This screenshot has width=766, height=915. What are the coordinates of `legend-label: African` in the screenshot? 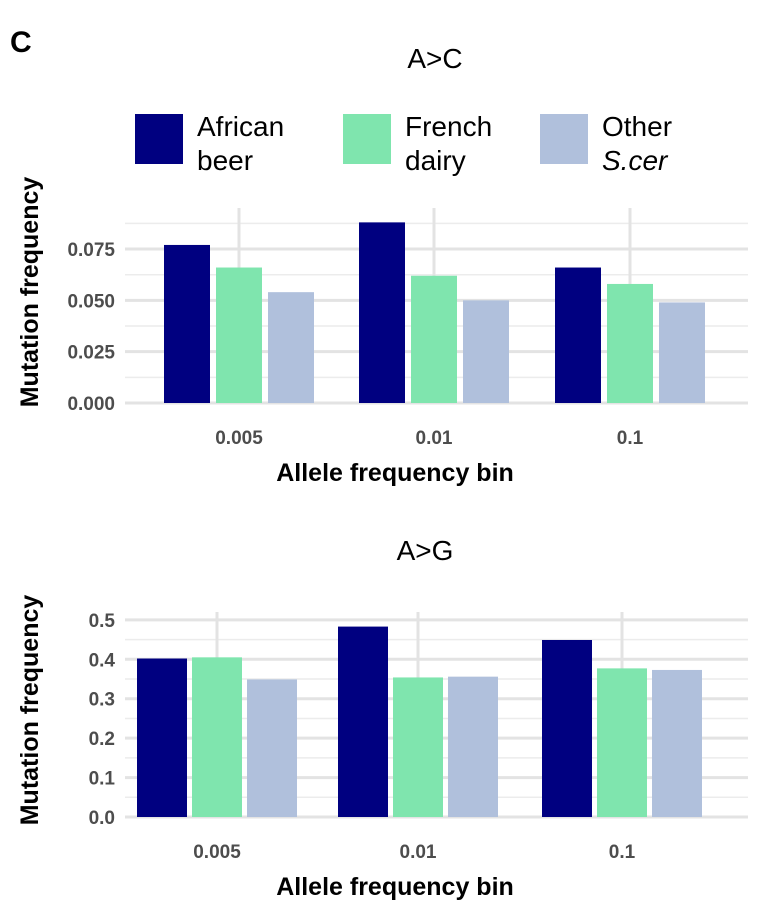 It's located at (240, 126).